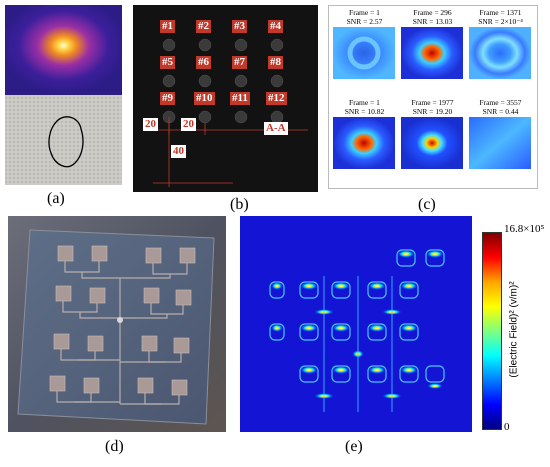 The height and width of the screenshot is (467, 550). Describe the element at coordinates (188, 124) in the screenshot. I see `dimension-label-spacing: 20` at that location.